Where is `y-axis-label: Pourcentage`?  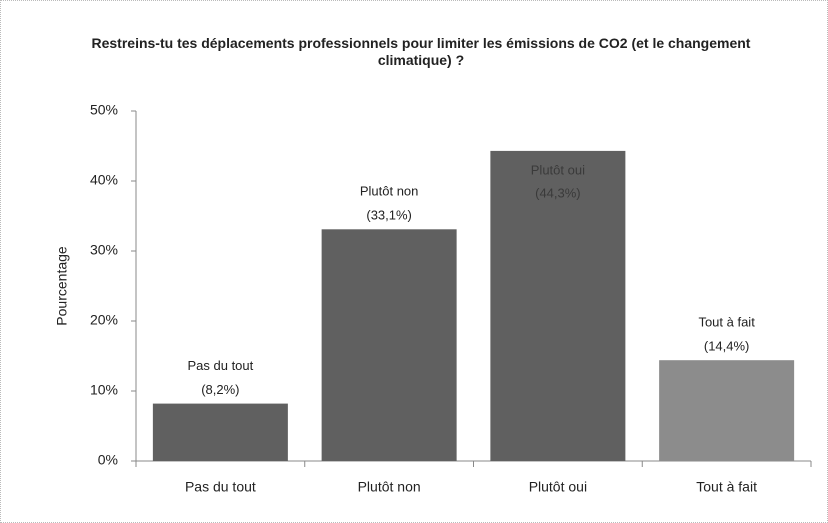 y-axis-label: Pourcentage is located at coordinates (62, 286).